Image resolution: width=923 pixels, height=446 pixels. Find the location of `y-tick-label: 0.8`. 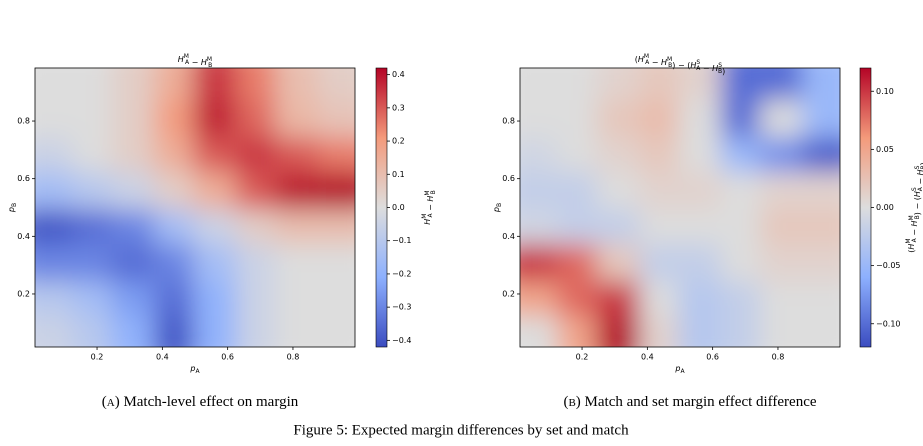

y-tick-label: 0.8 is located at coordinates (508, 121).